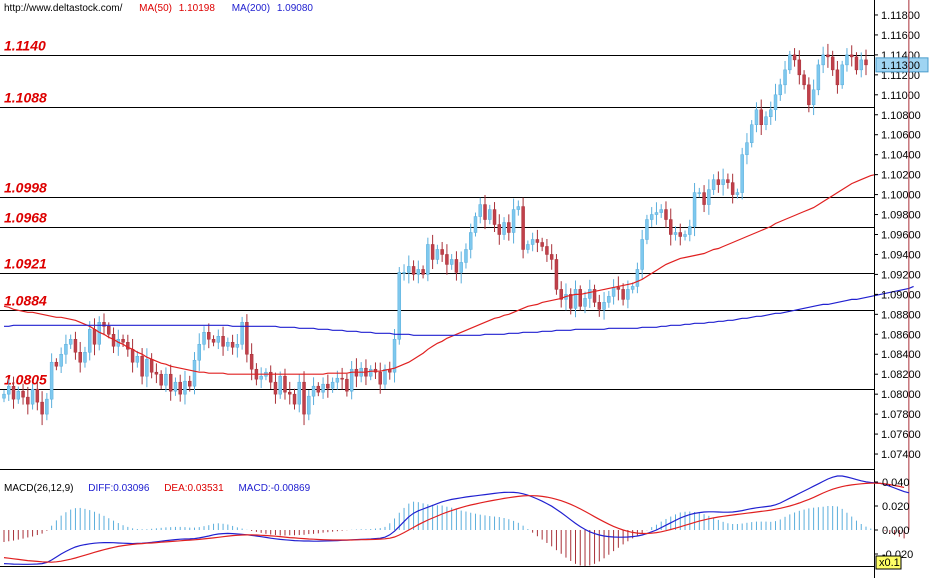 The image size is (930, 578). What do you see at coordinates (901, 395) in the screenshot?
I see `price-tick-label: 1.08000` at bounding box center [901, 395].